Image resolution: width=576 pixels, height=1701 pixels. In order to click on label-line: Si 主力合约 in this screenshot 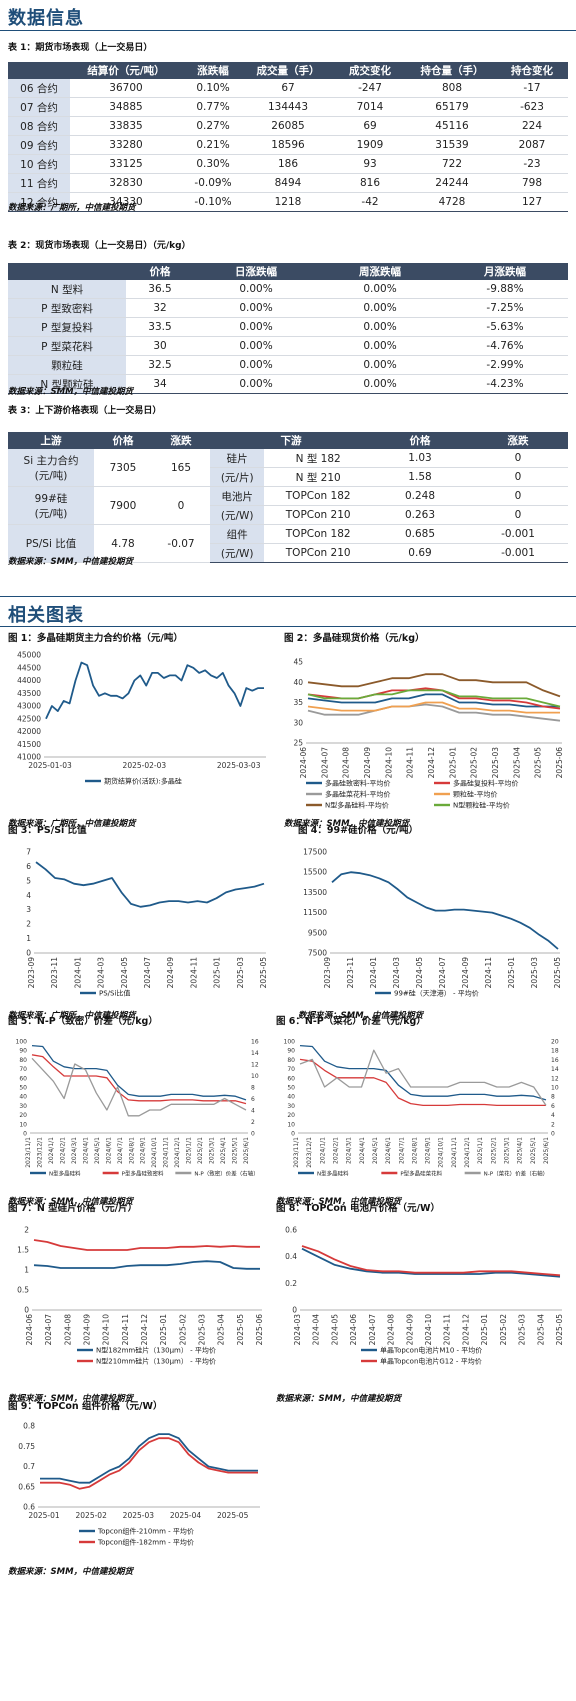, I will do `click(51, 460)`.